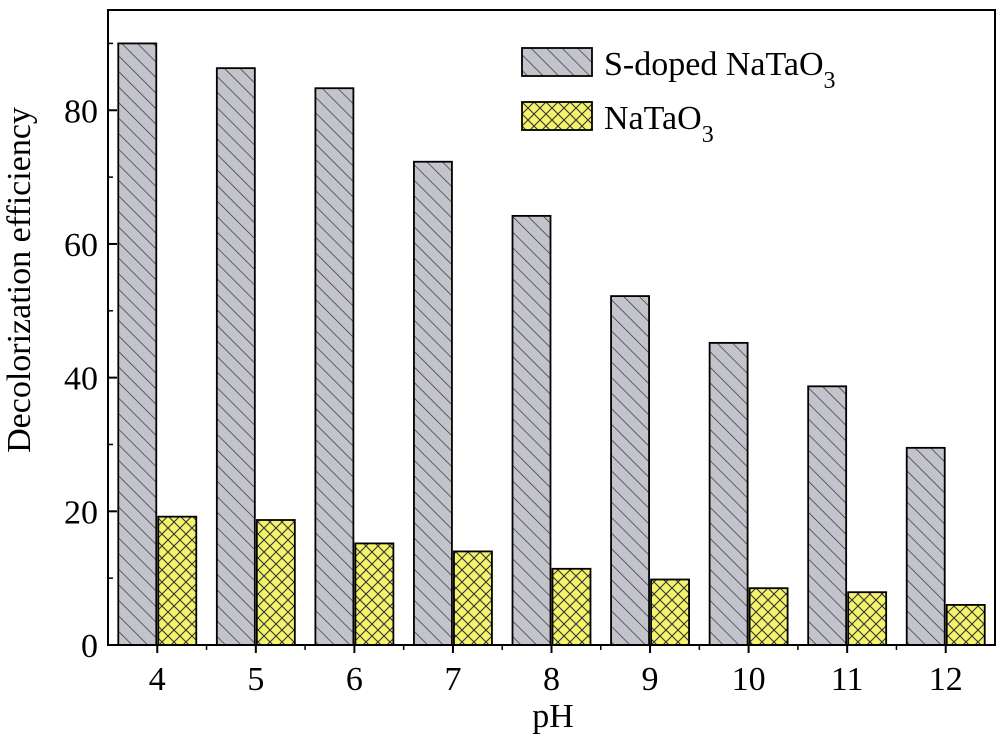  What do you see at coordinates (255, 679) in the screenshot?
I see `x-tick-label: 5` at bounding box center [255, 679].